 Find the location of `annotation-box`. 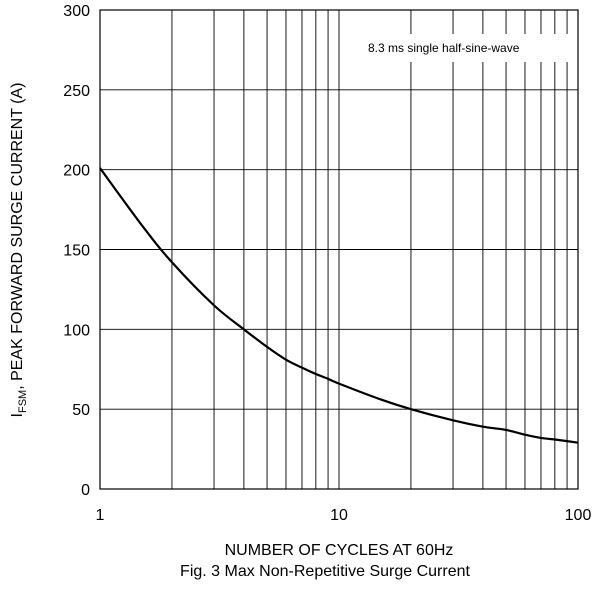

annotation-box is located at coordinates (464, 48).